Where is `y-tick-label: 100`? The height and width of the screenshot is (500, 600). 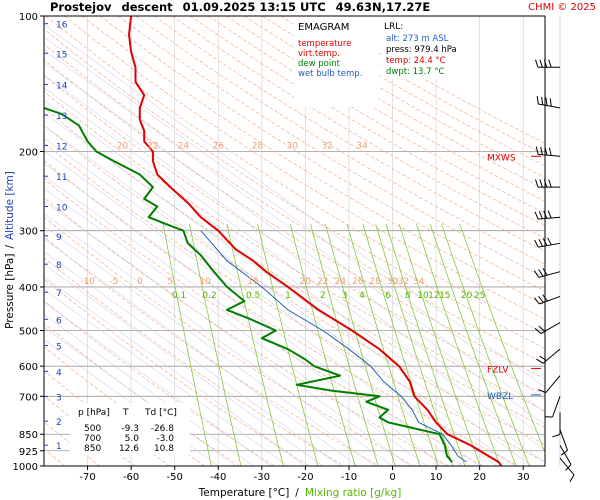 y-tick-label: 100 is located at coordinates (28, 17).